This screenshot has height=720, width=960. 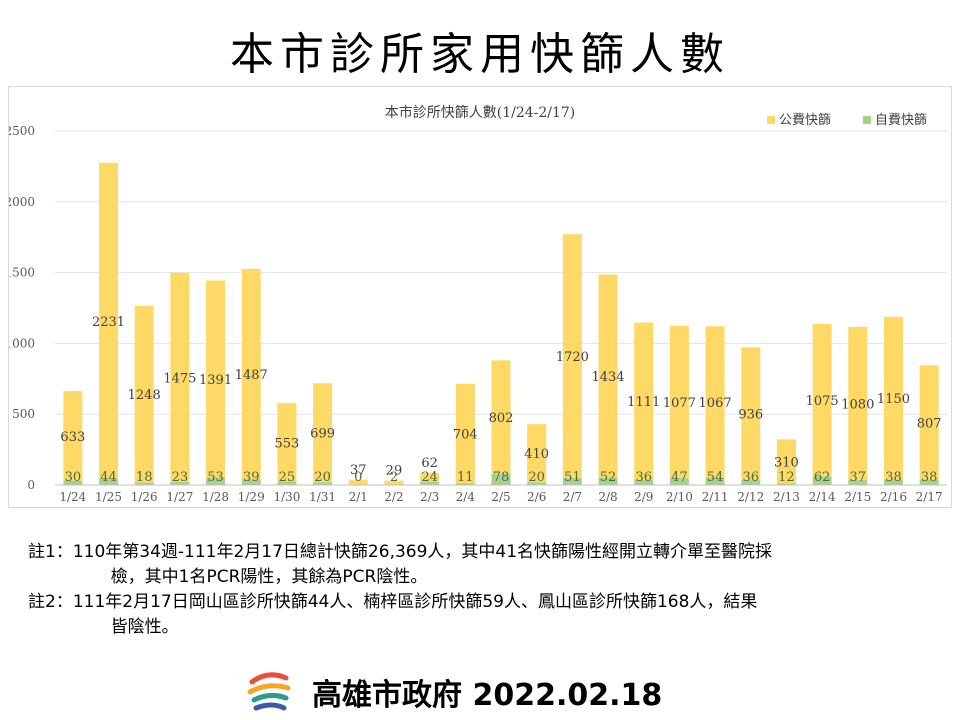 I want to click on data-label-self-paid: 62, so click(x=822, y=477).